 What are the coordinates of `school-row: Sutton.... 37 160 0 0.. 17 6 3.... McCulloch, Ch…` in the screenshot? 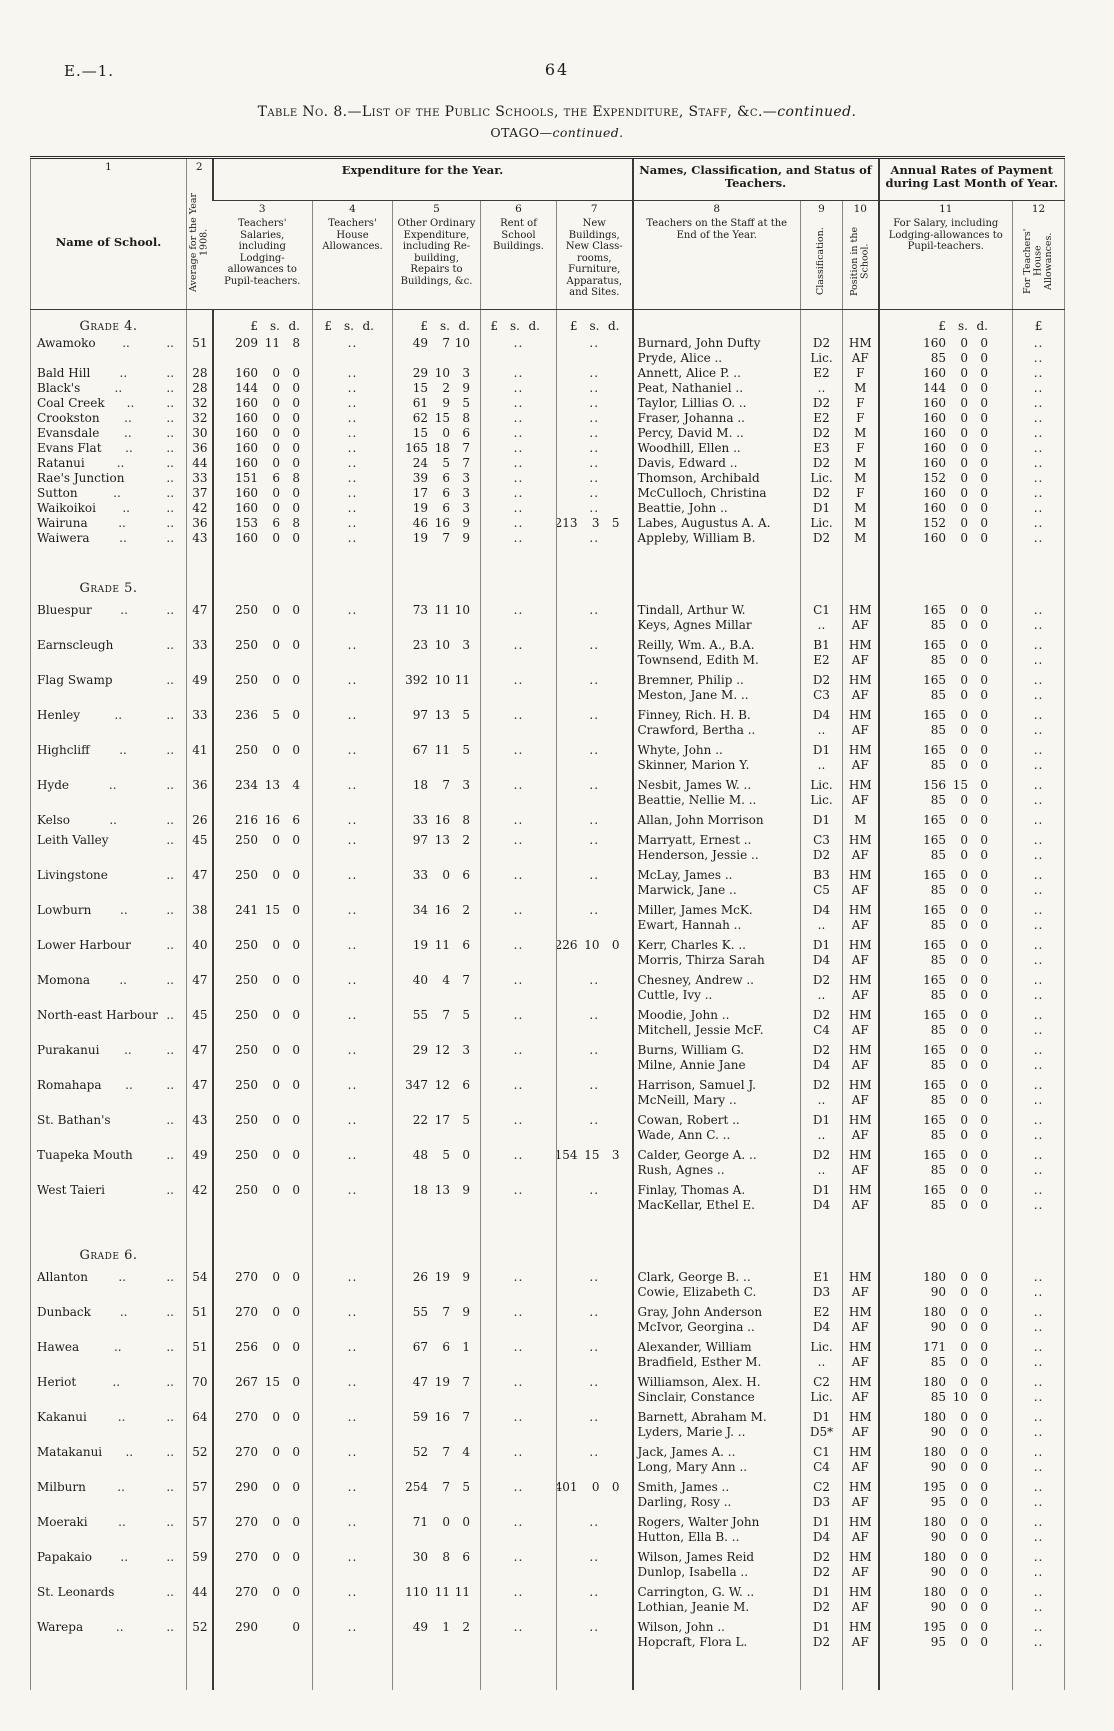 It's located at (548, 493).